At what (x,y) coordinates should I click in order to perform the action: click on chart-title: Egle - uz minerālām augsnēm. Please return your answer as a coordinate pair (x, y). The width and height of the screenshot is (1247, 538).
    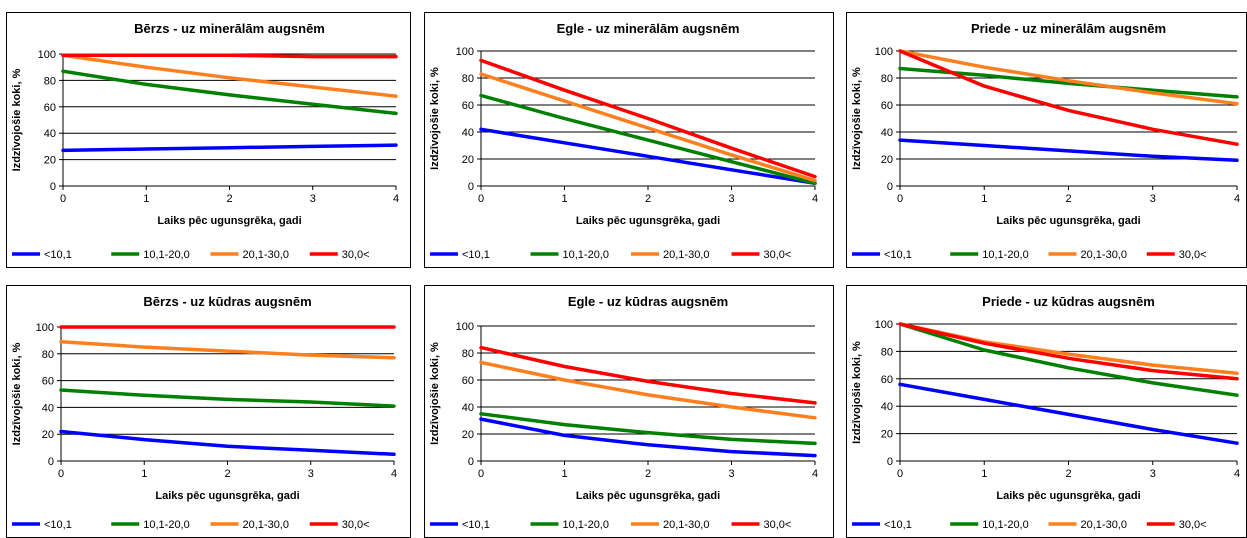
    Looking at the image, I should click on (648, 28).